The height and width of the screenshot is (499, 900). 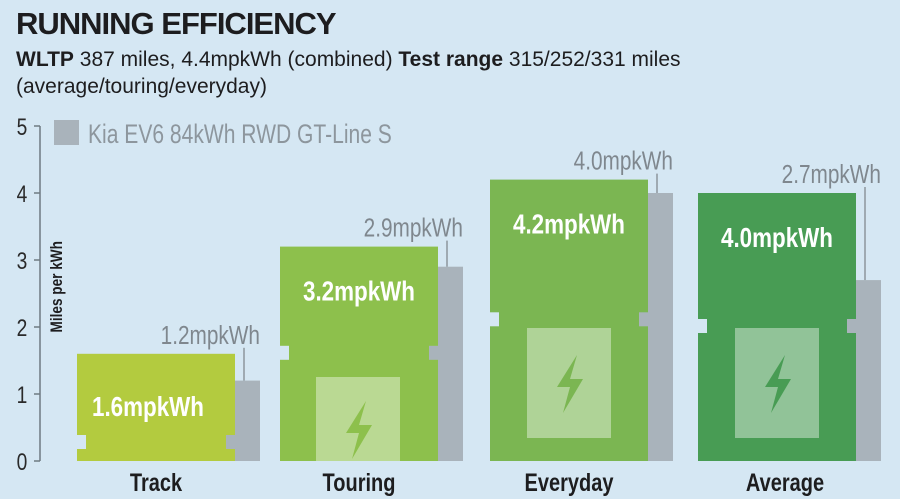 What do you see at coordinates (22, 328) in the screenshot?
I see `y-tick-label: 2` at bounding box center [22, 328].